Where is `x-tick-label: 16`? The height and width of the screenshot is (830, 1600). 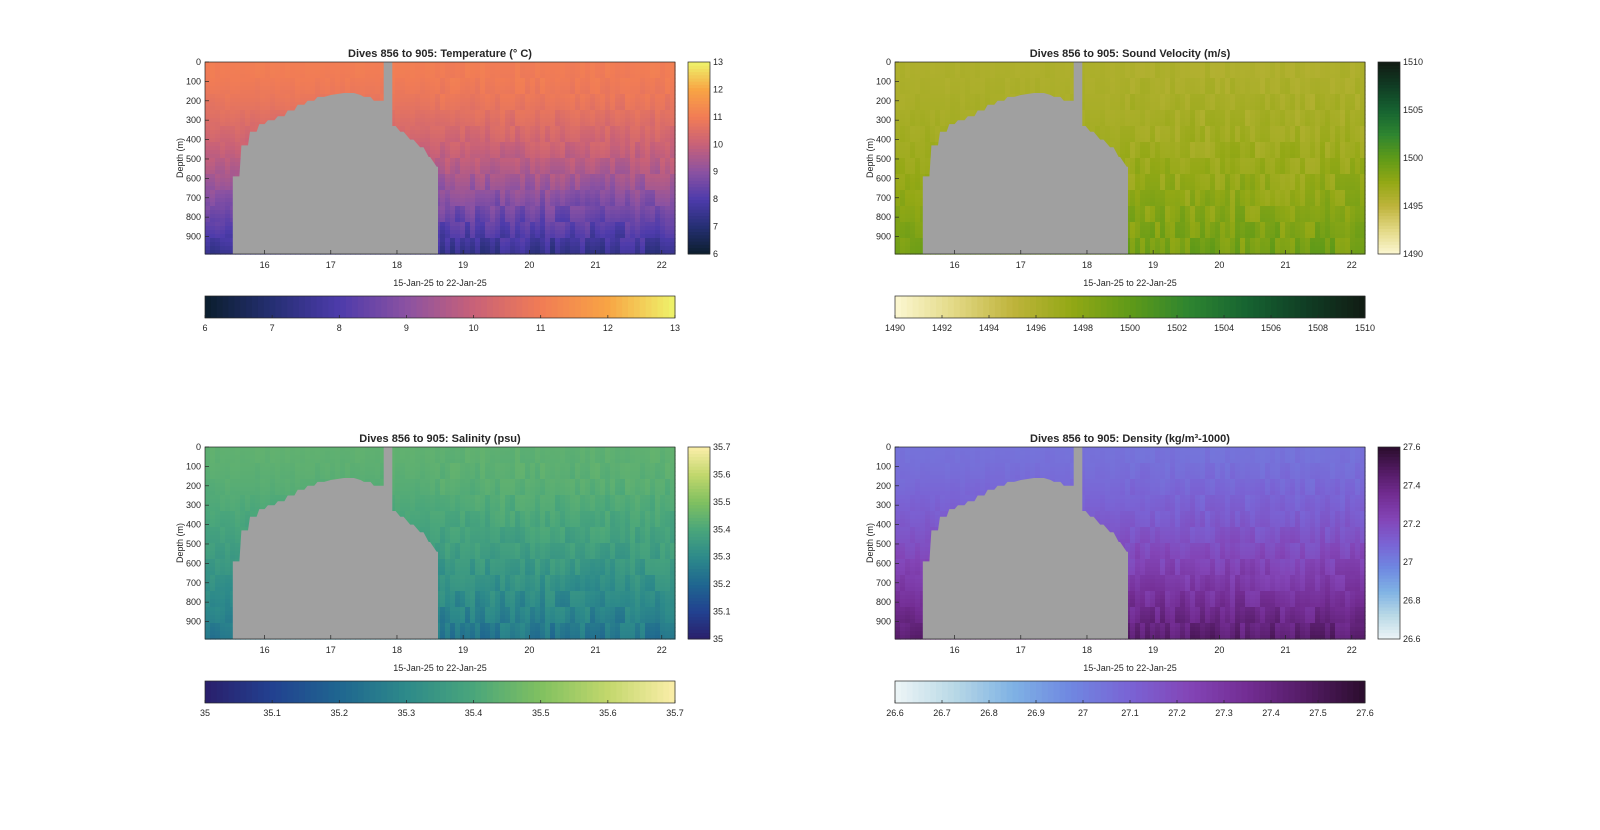 x-tick-label: 16 is located at coordinates (265, 265).